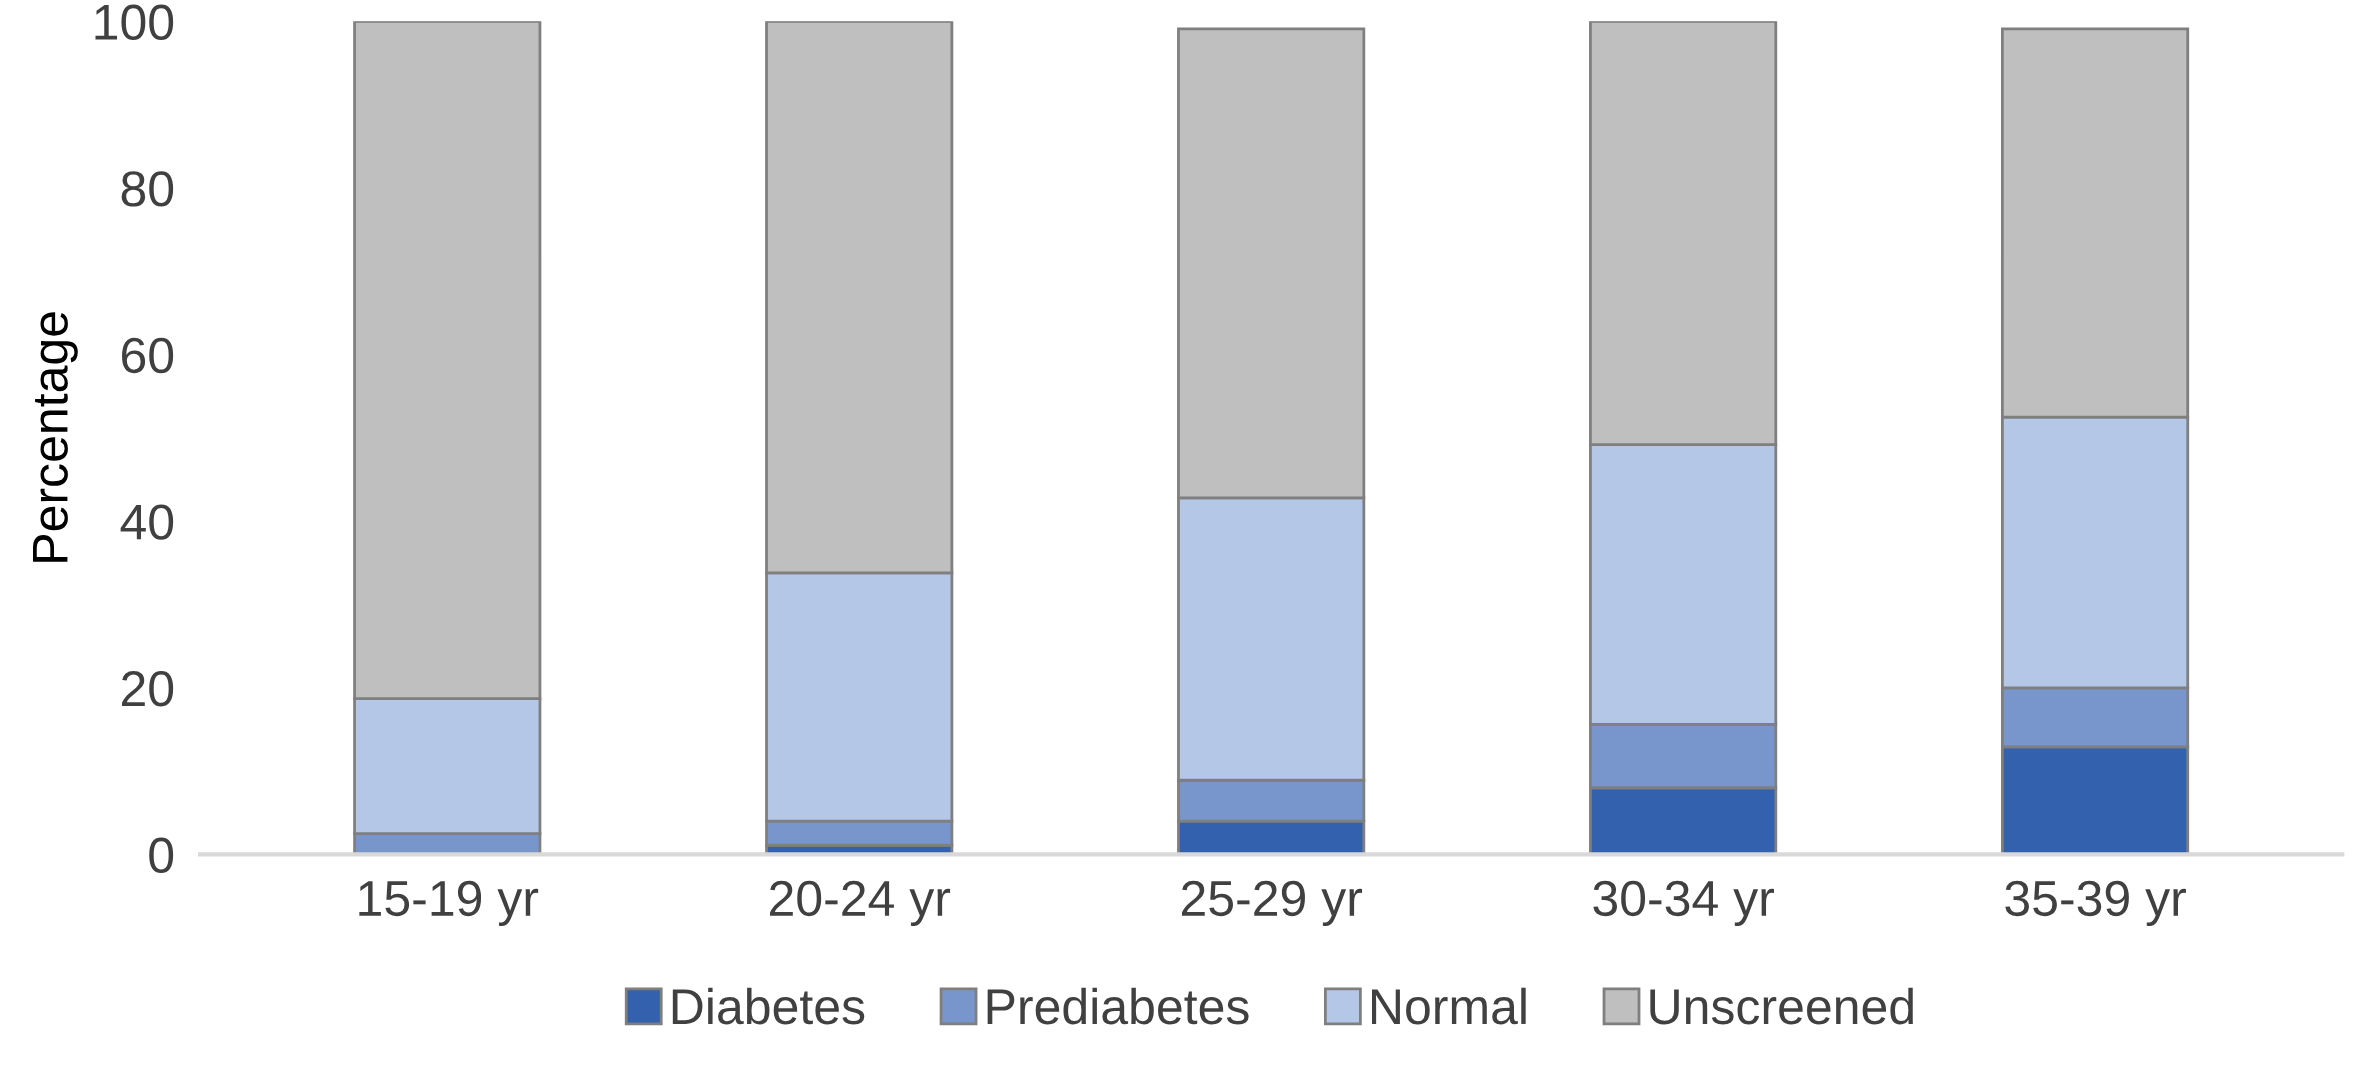 Image resolution: width=2354 pixels, height=1068 pixels. What do you see at coordinates (860, 903) in the screenshot?
I see `x-tick-label: 20-24 yr` at bounding box center [860, 903].